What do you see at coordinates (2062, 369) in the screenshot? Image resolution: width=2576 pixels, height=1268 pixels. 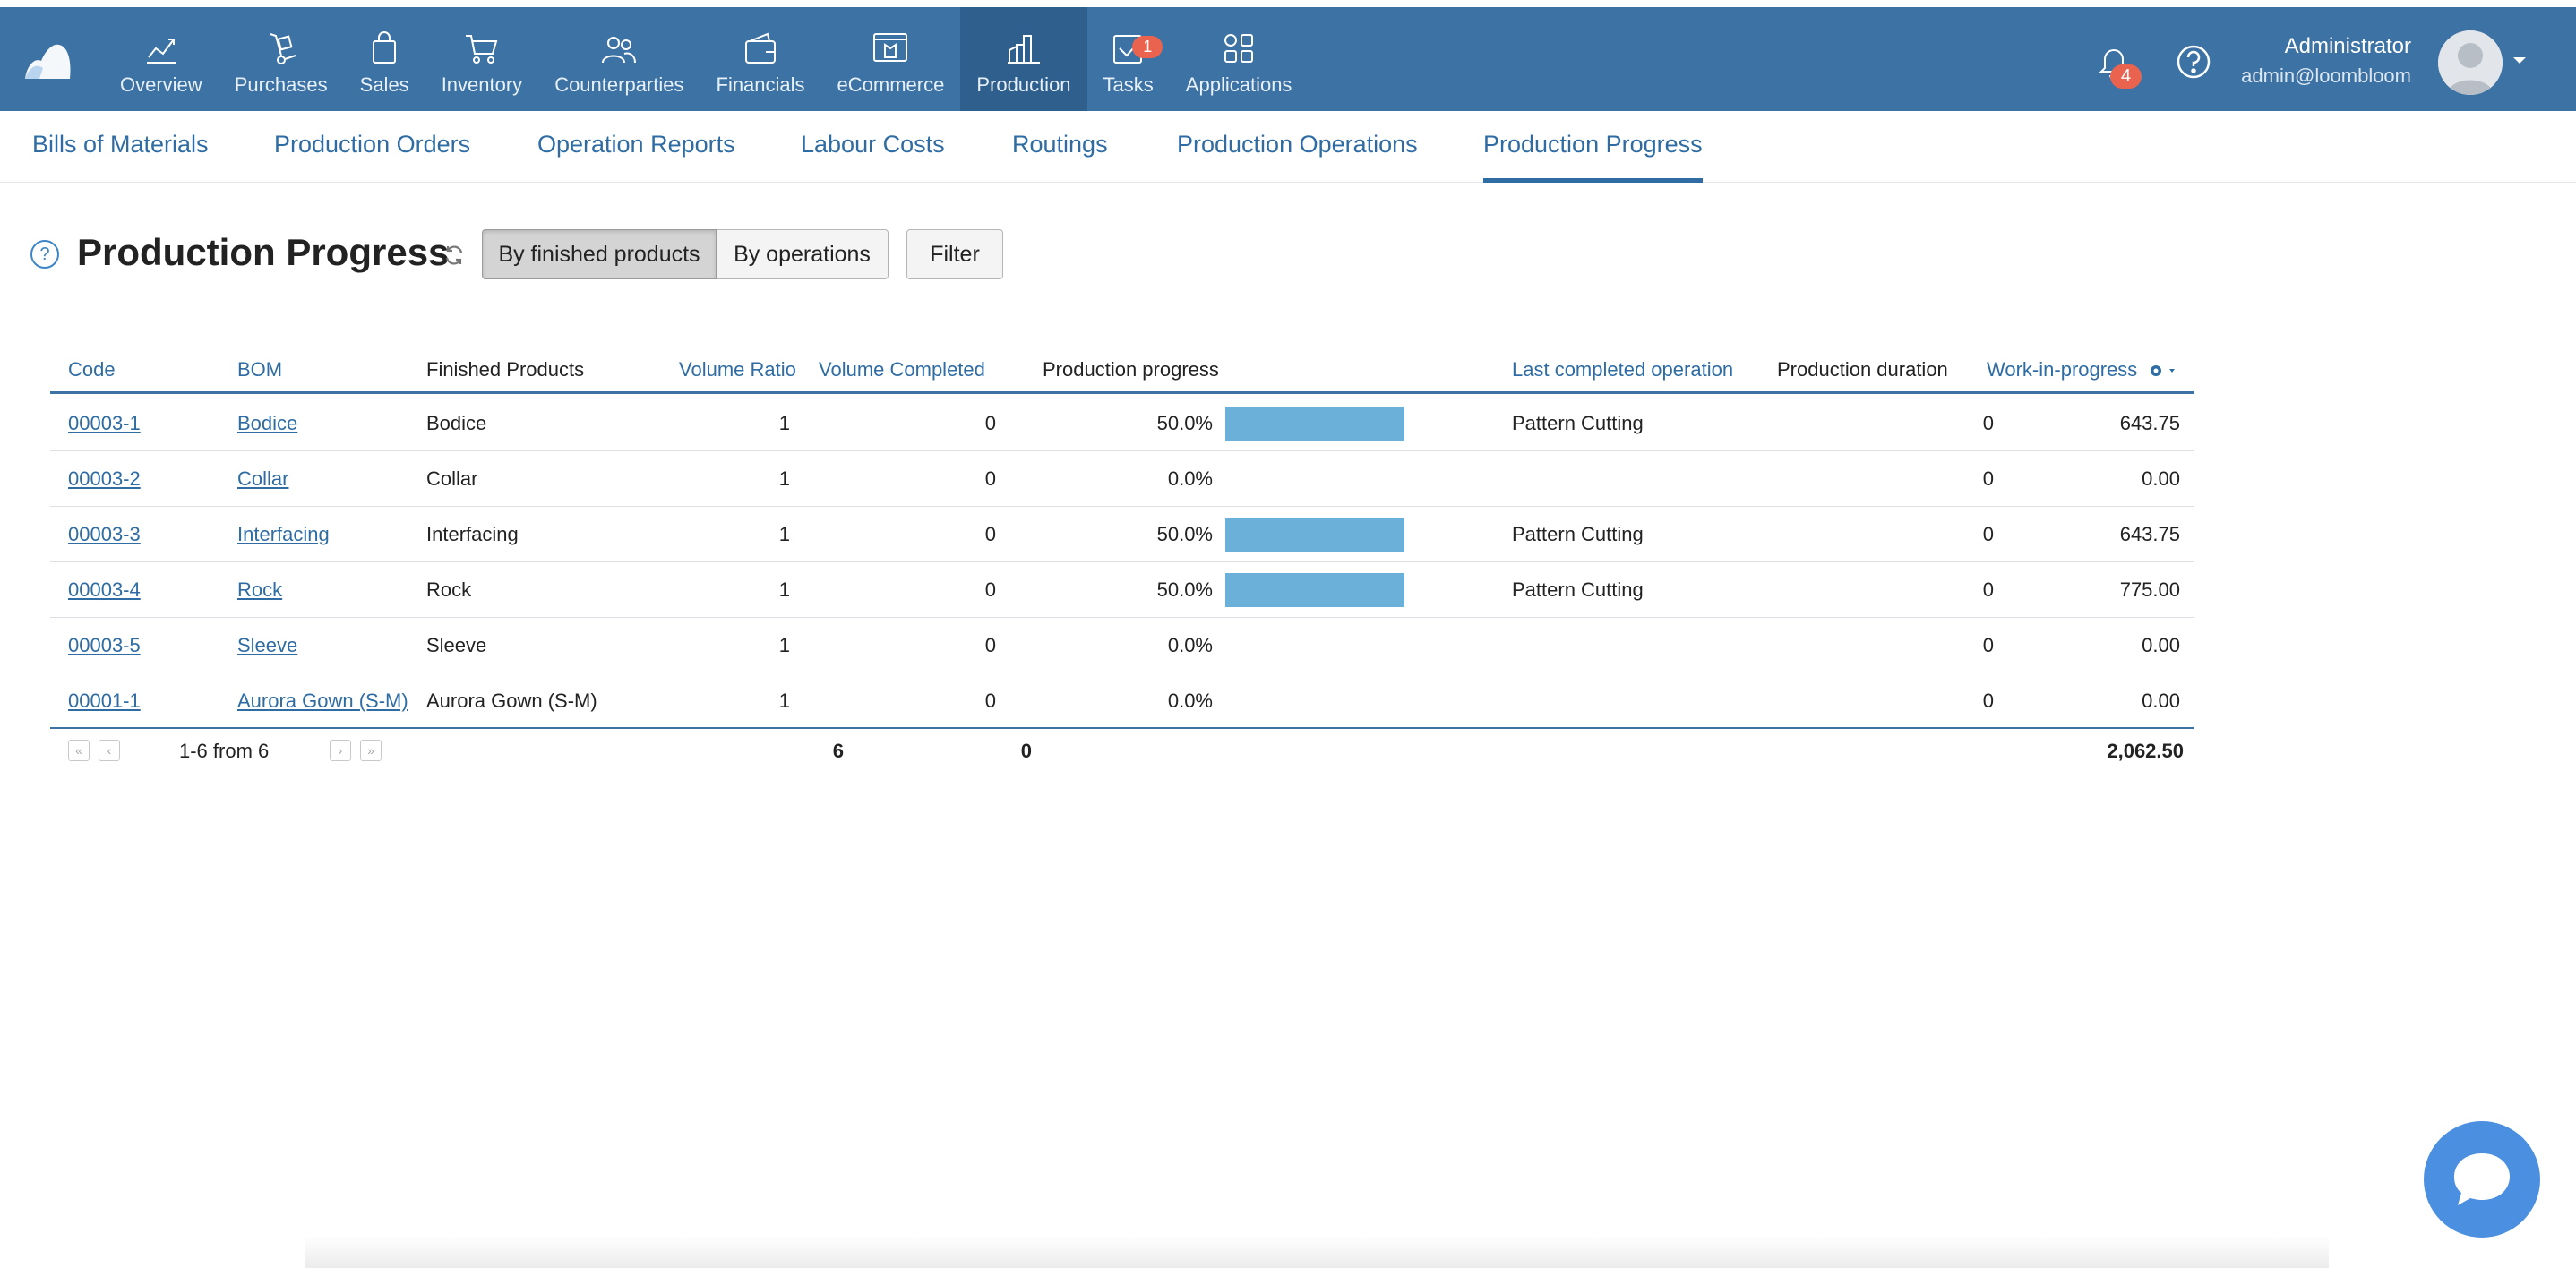 I see `col-work-in-progress: Work-in-progress` at bounding box center [2062, 369].